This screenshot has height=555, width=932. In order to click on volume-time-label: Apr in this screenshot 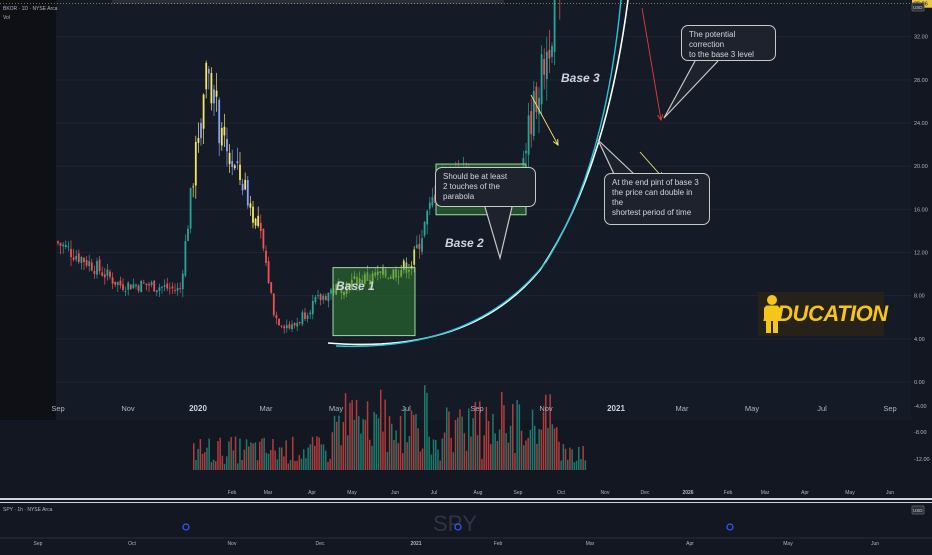, I will do `click(805, 493)`.